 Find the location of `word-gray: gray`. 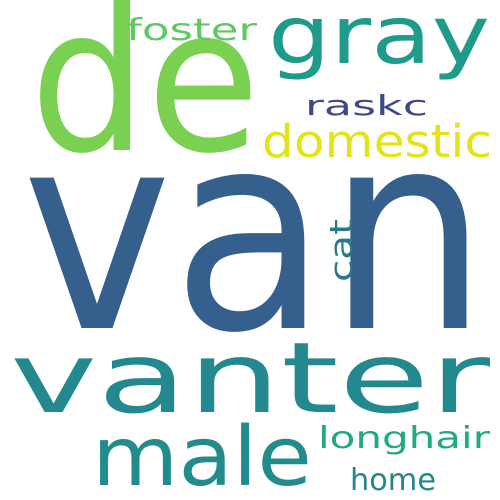

word-gray: gray is located at coordinates (379, 41).